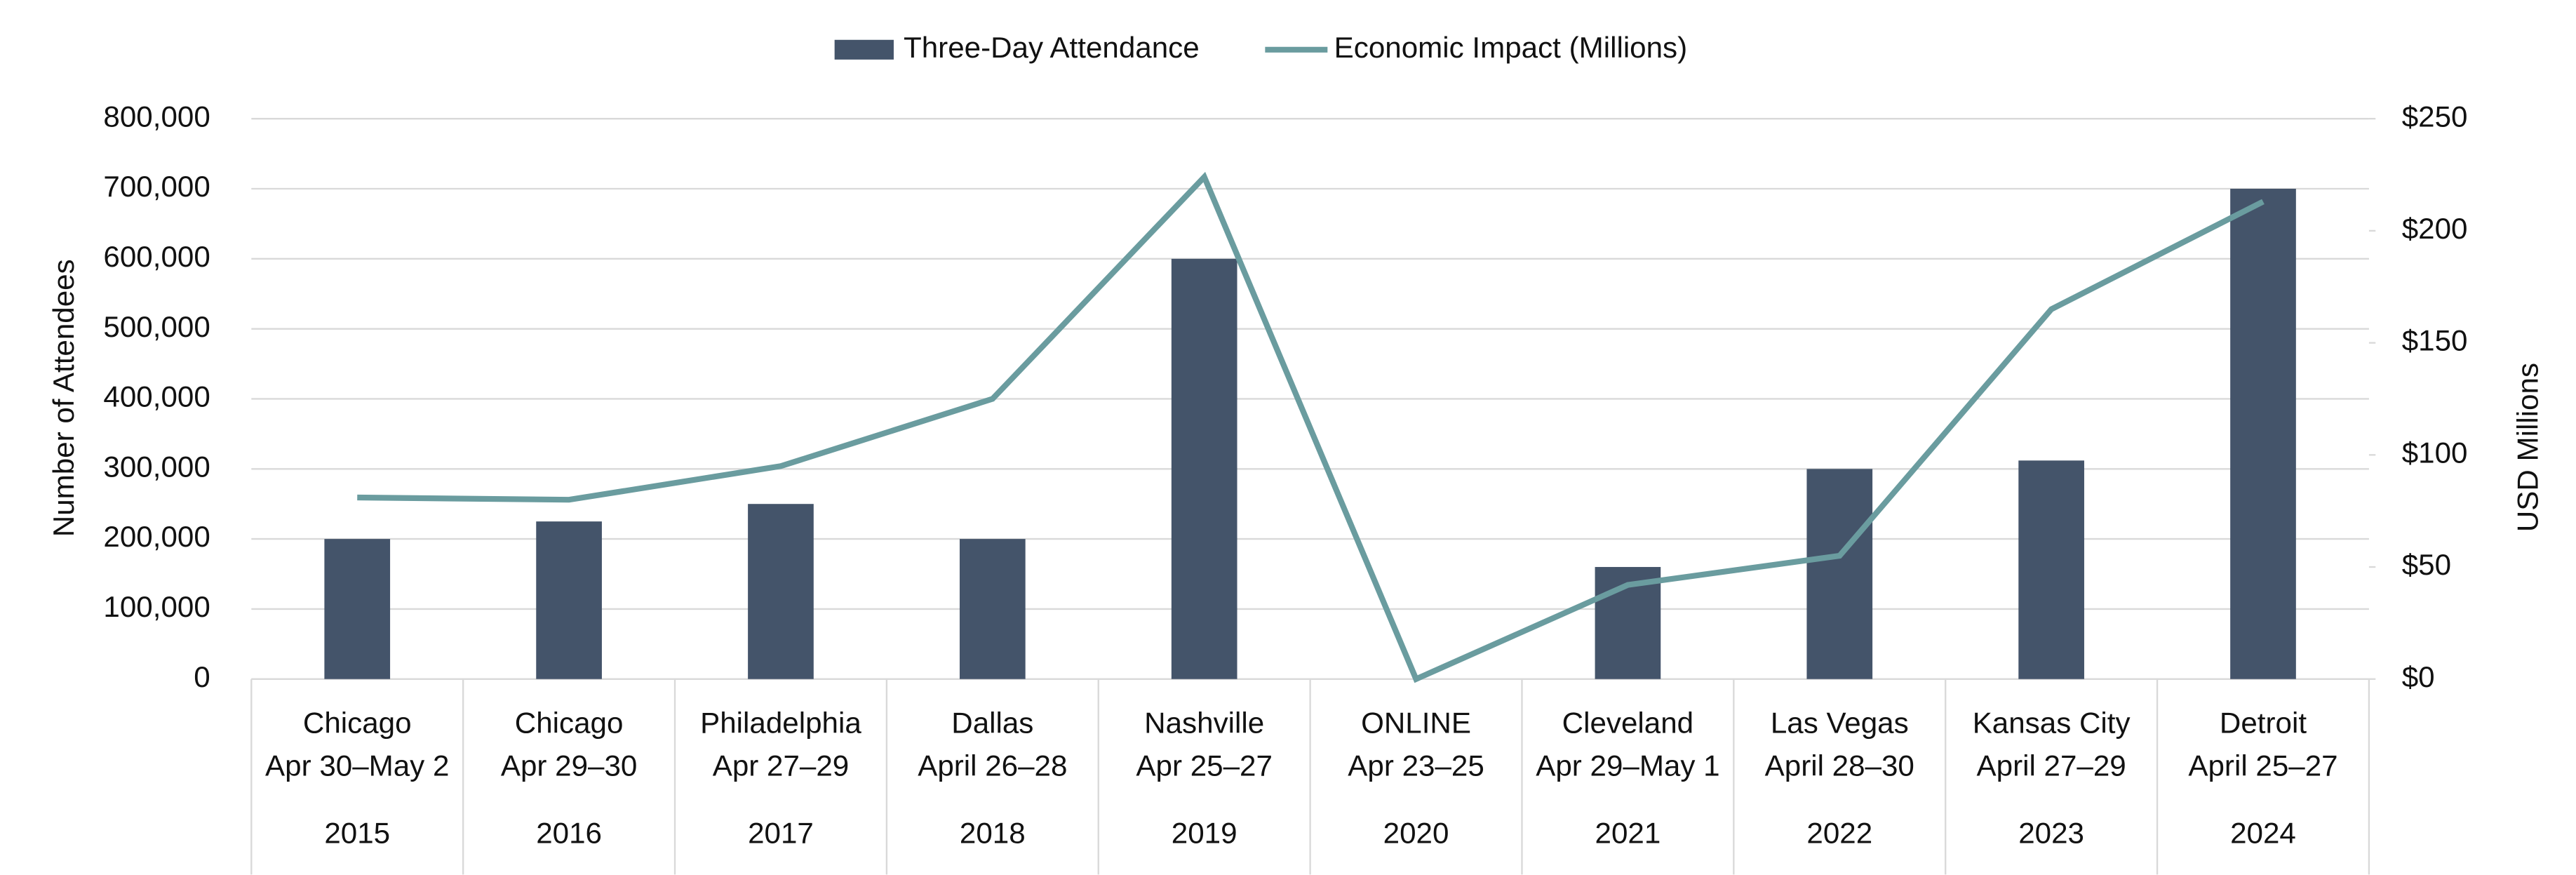  What do you see at coordinates (156, 116) in the screenshot?
I see `y-tick-label: 800,000` at bounding box center [156, 116].